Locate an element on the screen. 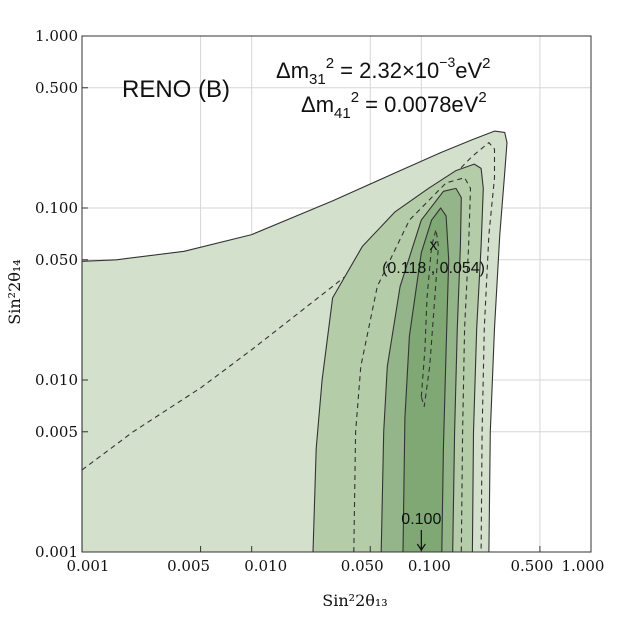 The width and height of the screenshot is (623, 623). x-tick-label: 0.001 is located at coordinates (88, 566).